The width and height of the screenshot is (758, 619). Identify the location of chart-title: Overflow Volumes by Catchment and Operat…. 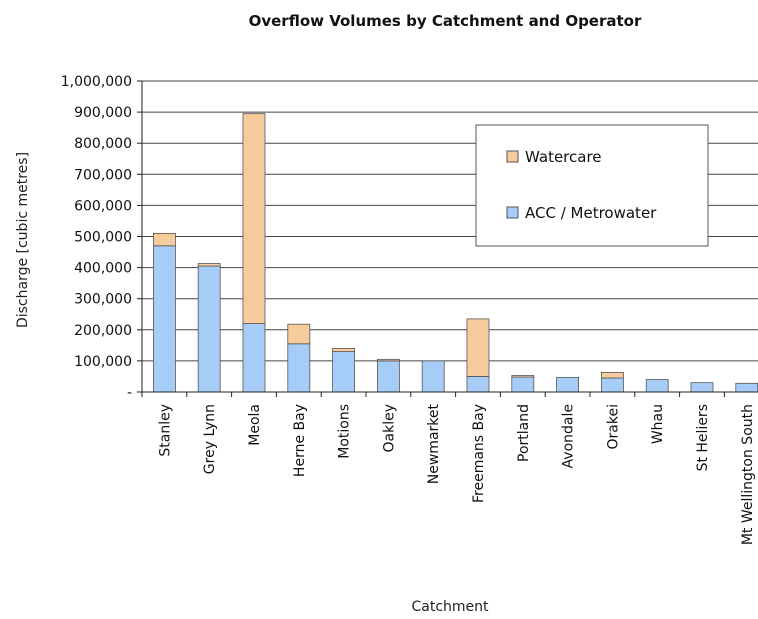
(445, 21).